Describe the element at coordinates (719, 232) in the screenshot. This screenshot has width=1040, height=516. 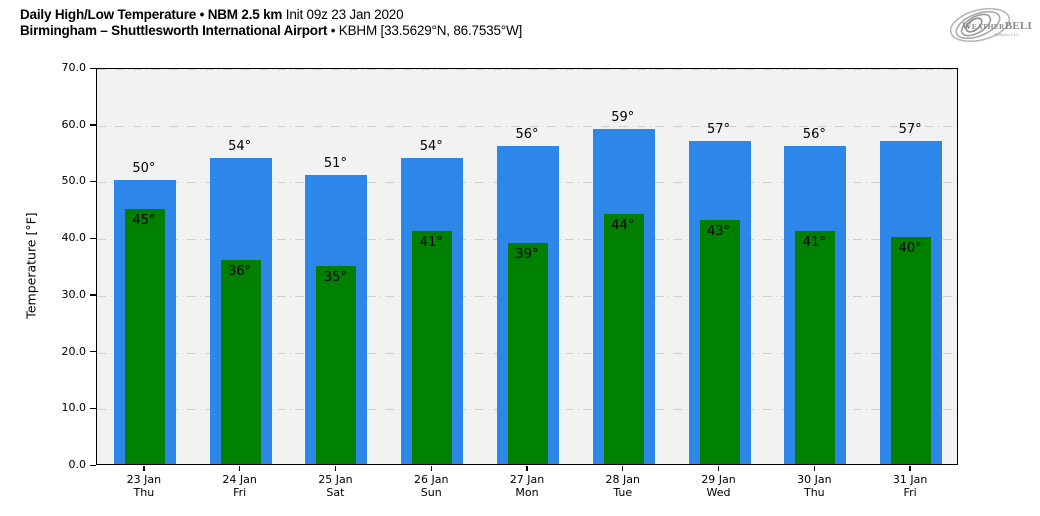
I see `low-value-label: 43°` at that location.